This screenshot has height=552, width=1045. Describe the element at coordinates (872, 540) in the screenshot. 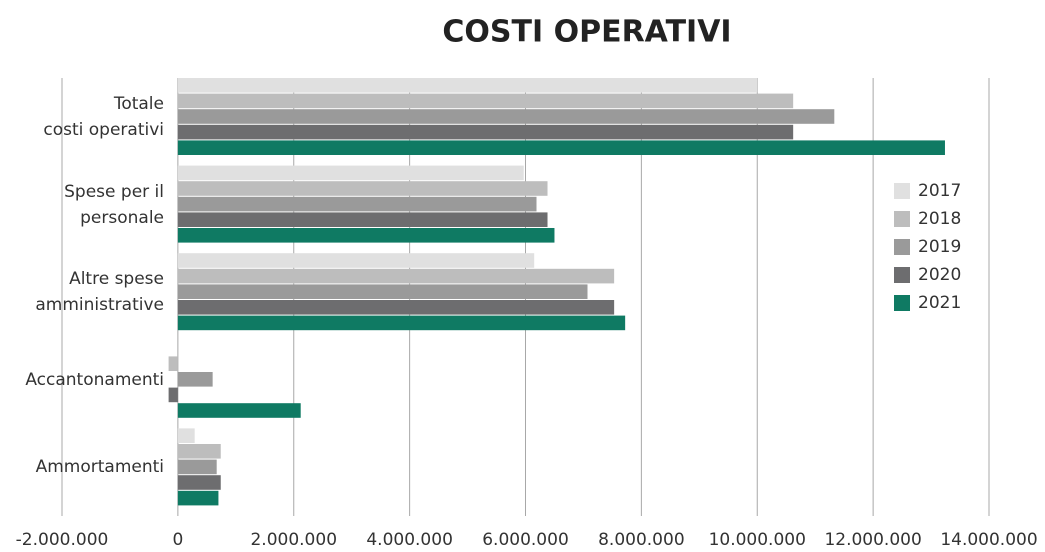

I see `x-tick-label: 12.000.000` at that location.